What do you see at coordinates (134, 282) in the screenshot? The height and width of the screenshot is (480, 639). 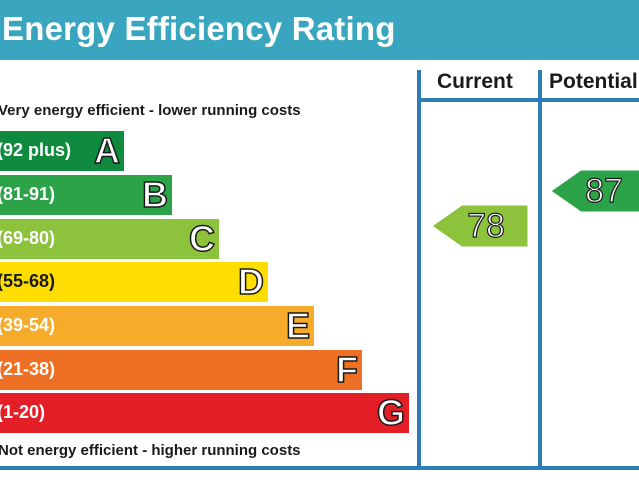 I see `band-d: (55-68) D` at bounding box center [134, 282].